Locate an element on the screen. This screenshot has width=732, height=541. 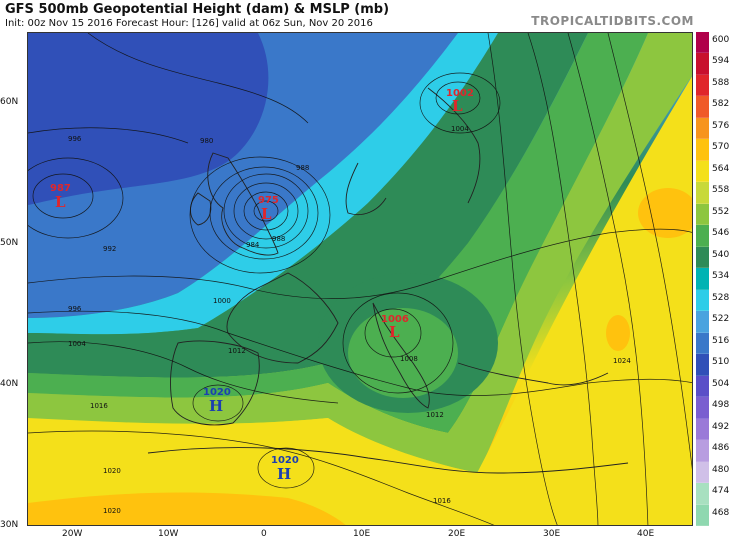
scale-label: 498 is located at coordinates (721, 405).